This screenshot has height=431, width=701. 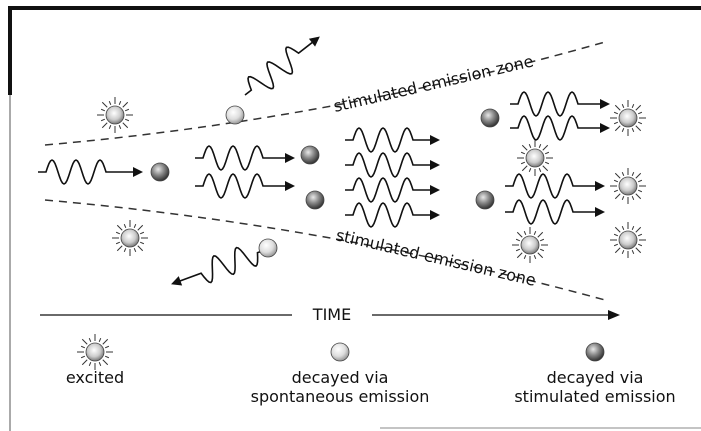 What do you see at coordinates (595, 377) in the screenshot?
I see `legend-label: decayed via` at bounding box center [595, 377].